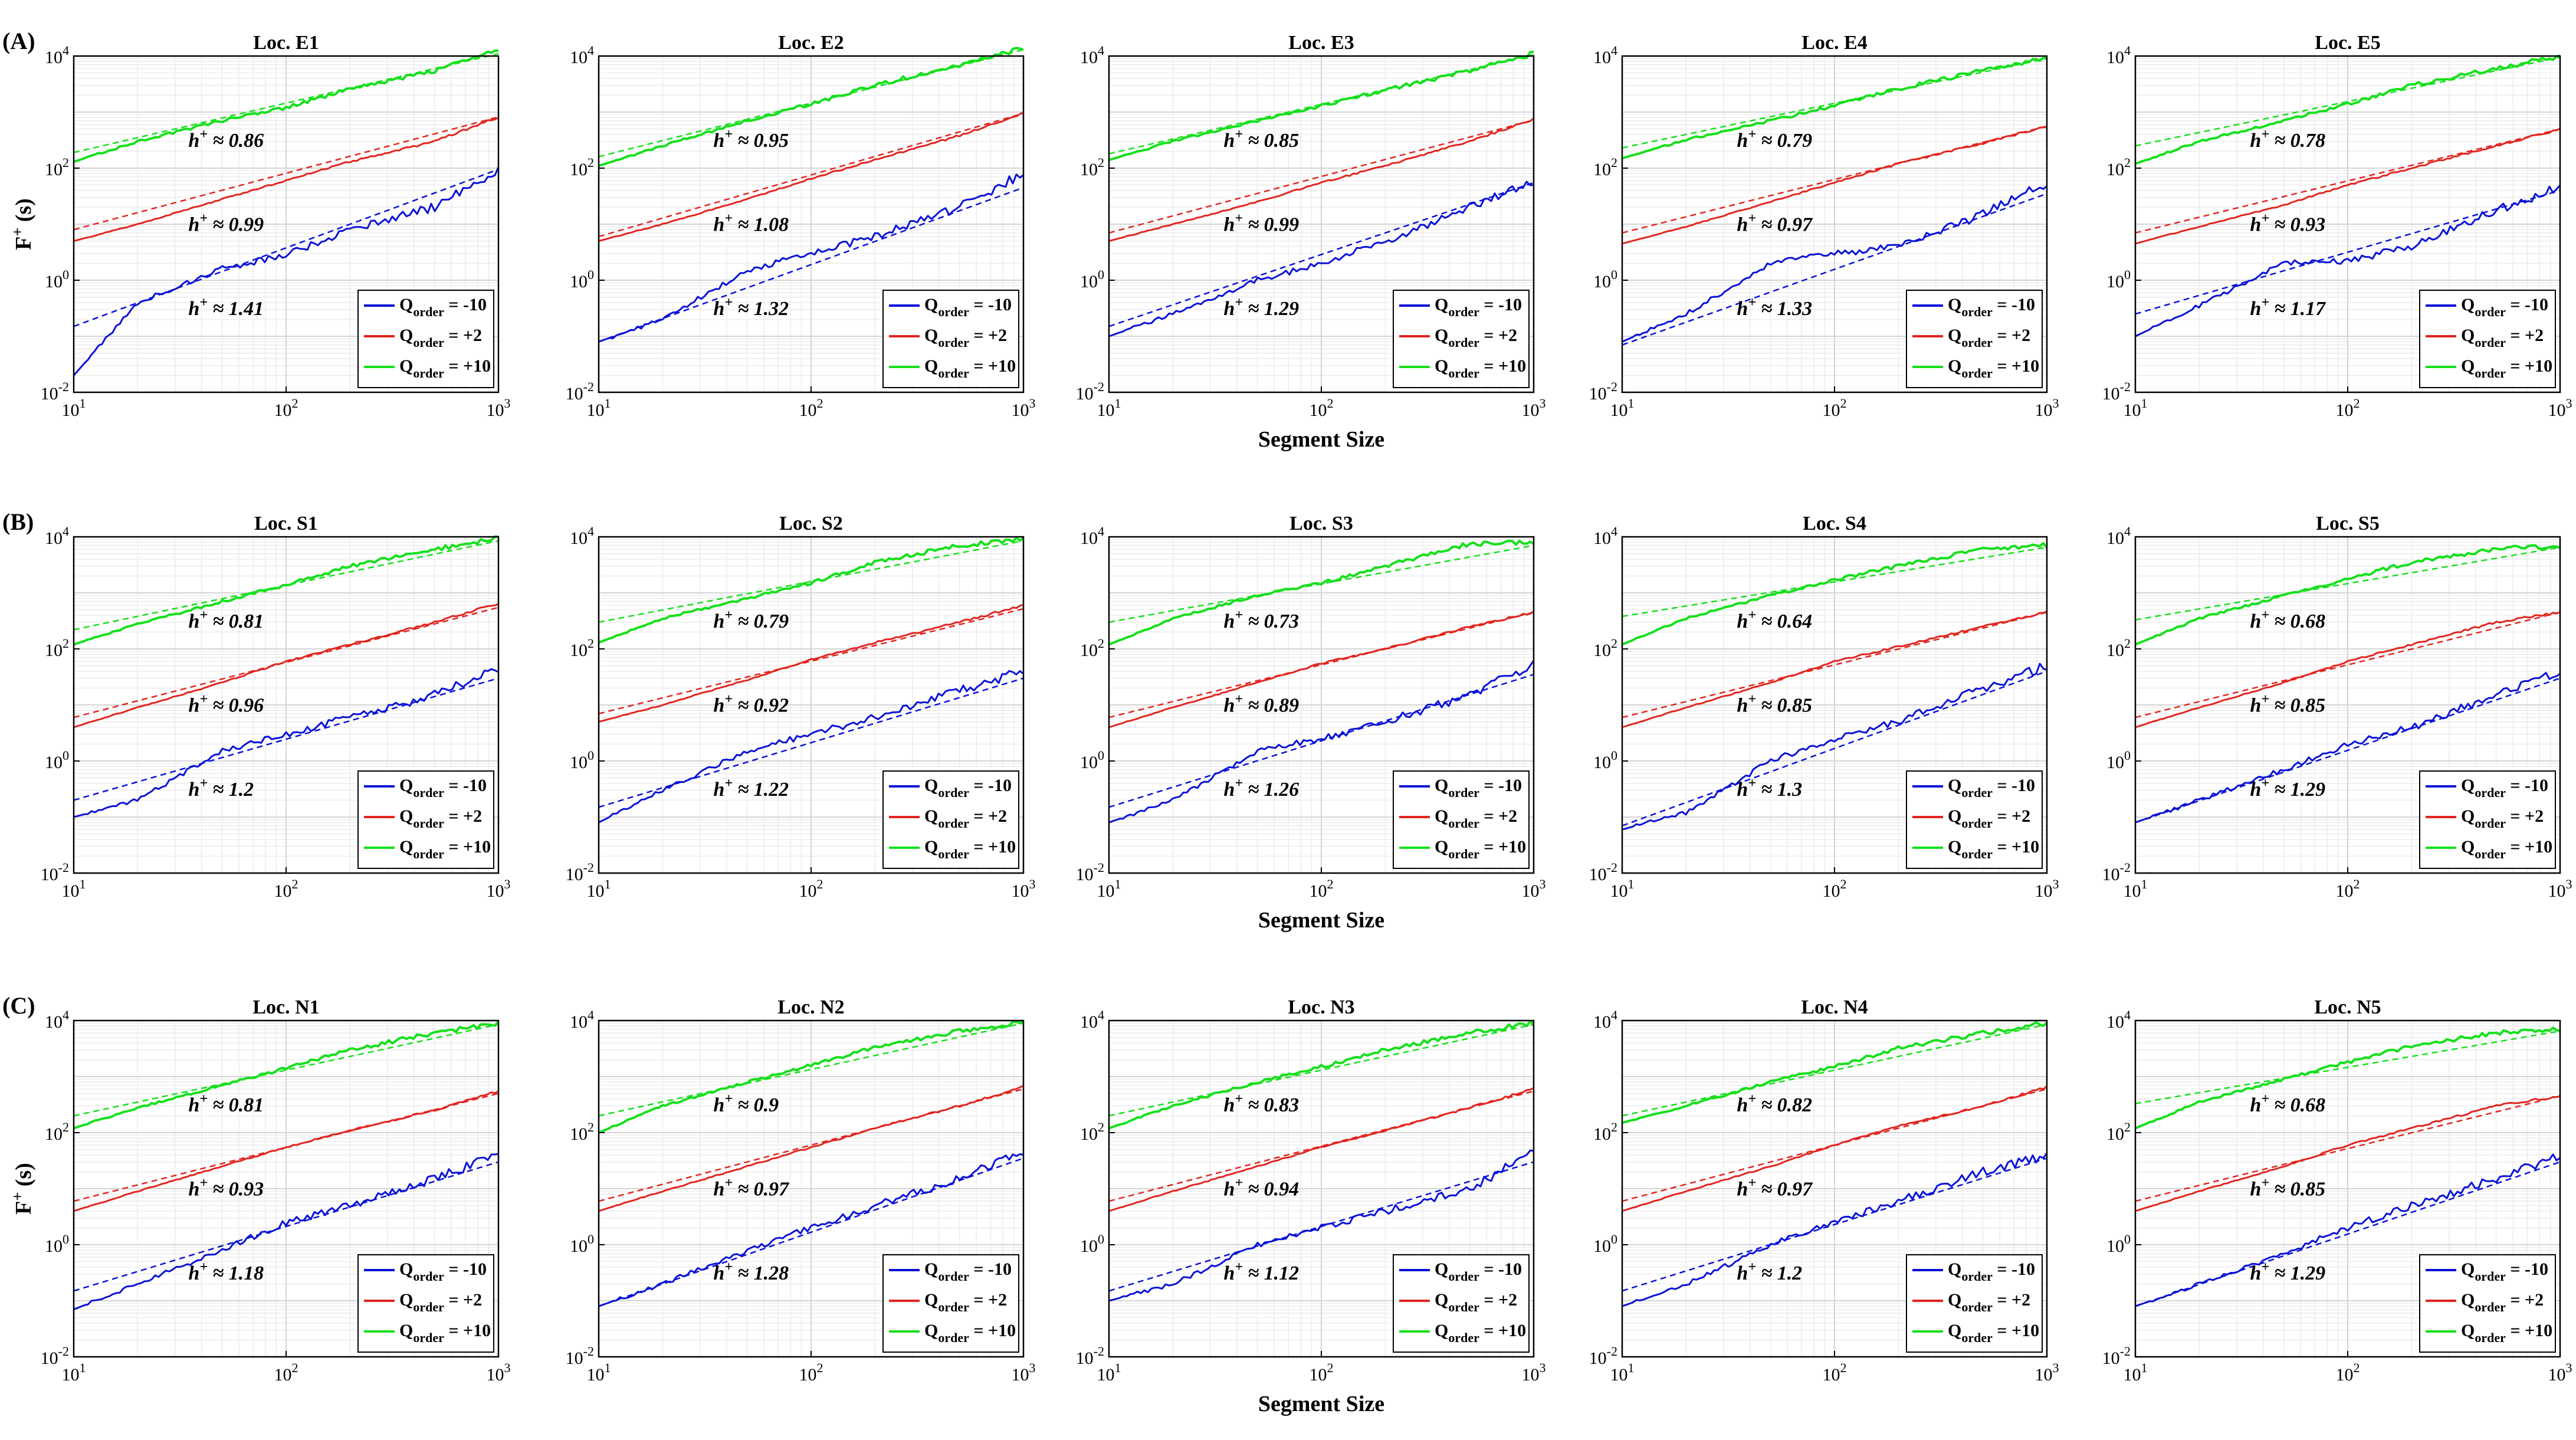 The image size is (2576, 1440). What do you see at coordinates (1321, 1007) in the screenshot?
I see `panel-title: Loc. N3` at bounding box center [1321, 1007].